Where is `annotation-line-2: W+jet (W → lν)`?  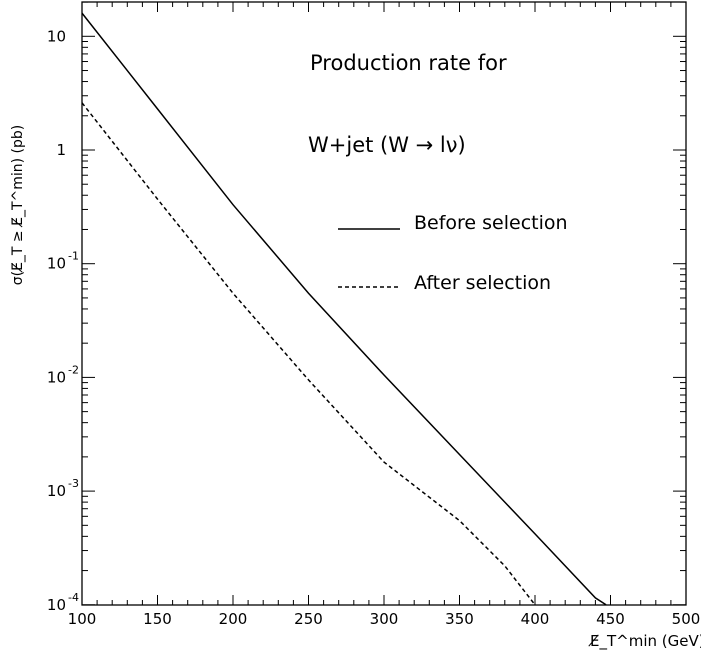
annotation-line-2: W+jet (W → lν) is located at coordinates (387, 145).